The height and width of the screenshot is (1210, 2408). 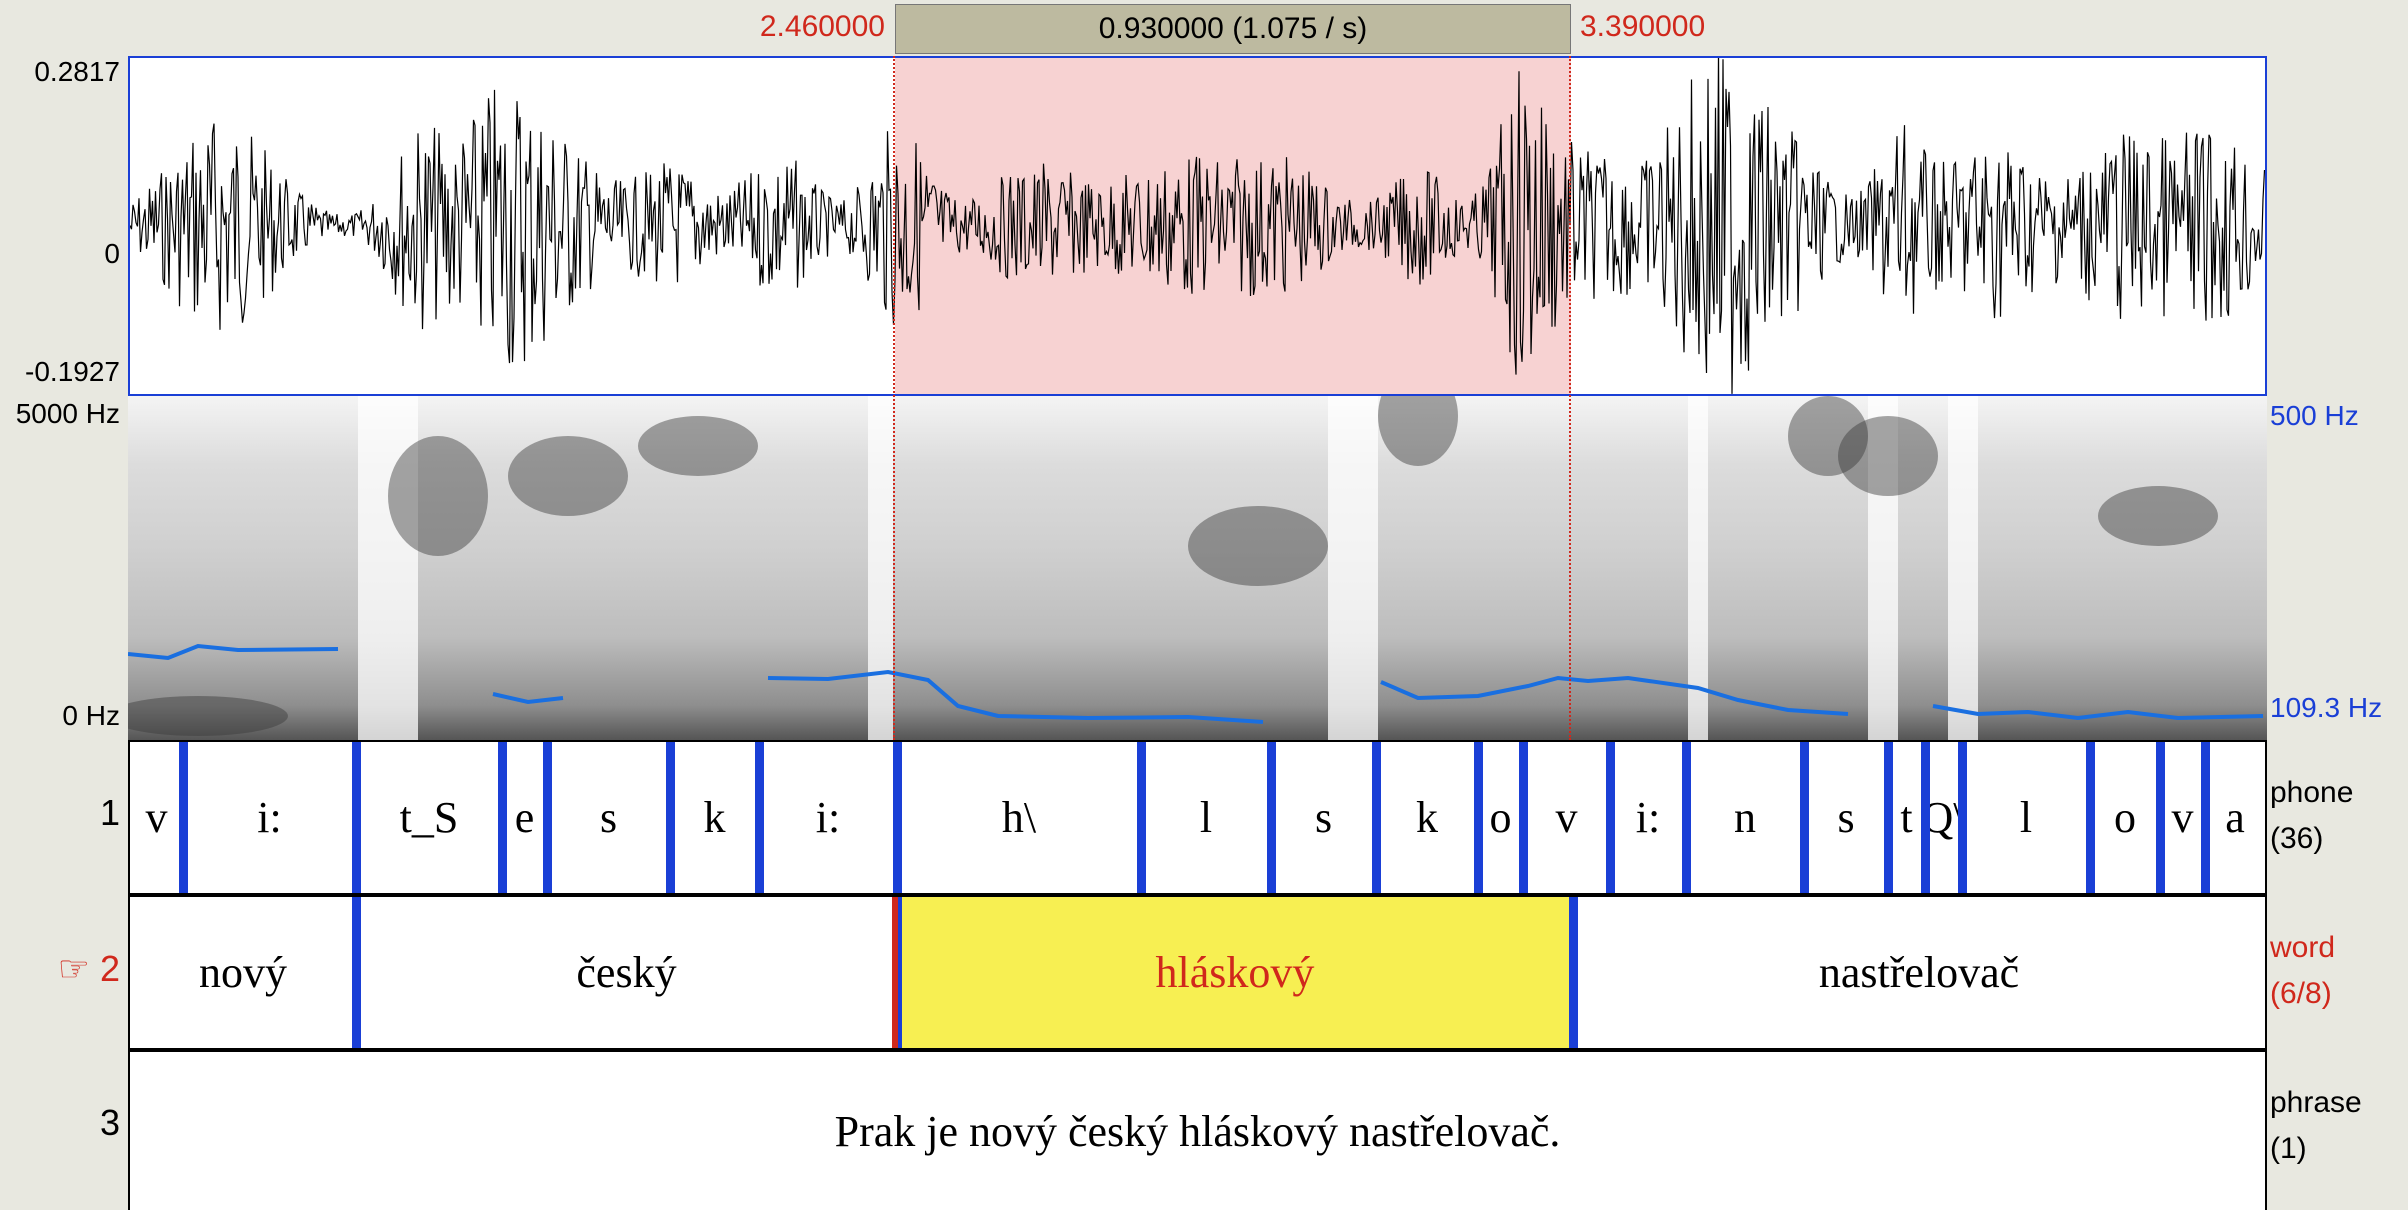 What do you see at coordinates (2316, 1126) in the screenshot?
I see `tier-3-name: phrase (1)` at bounding box center [2316, 1126].